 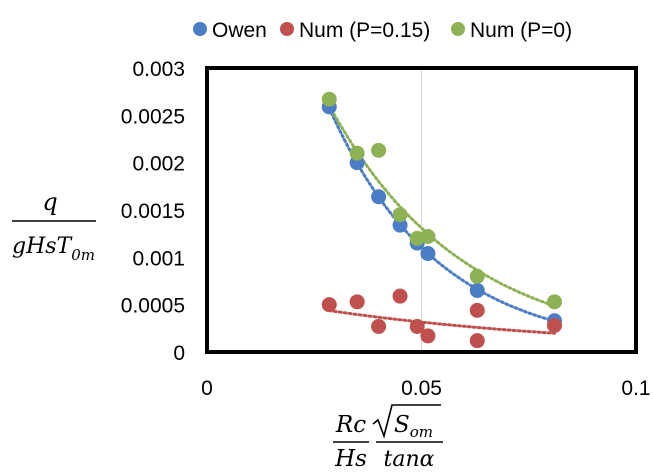 What do you see at coordinates (43, 246) in the screenshot?
I see `y-label-denominator-main: gHsT` at bounding box center [43, 246].